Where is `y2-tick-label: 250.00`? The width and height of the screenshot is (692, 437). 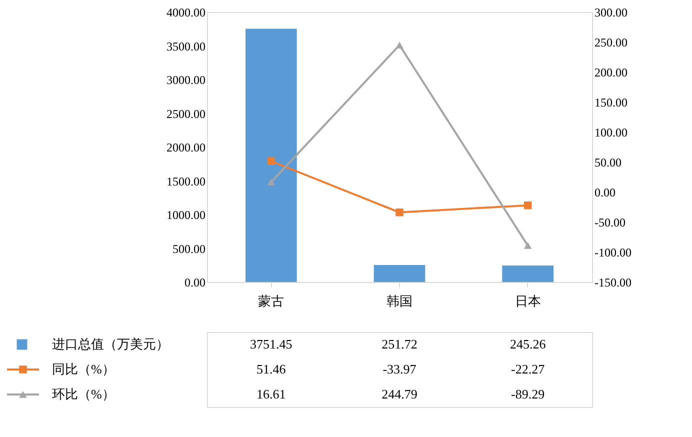 y2-tick-label: 250.00 is located at coordinates (611, 43).